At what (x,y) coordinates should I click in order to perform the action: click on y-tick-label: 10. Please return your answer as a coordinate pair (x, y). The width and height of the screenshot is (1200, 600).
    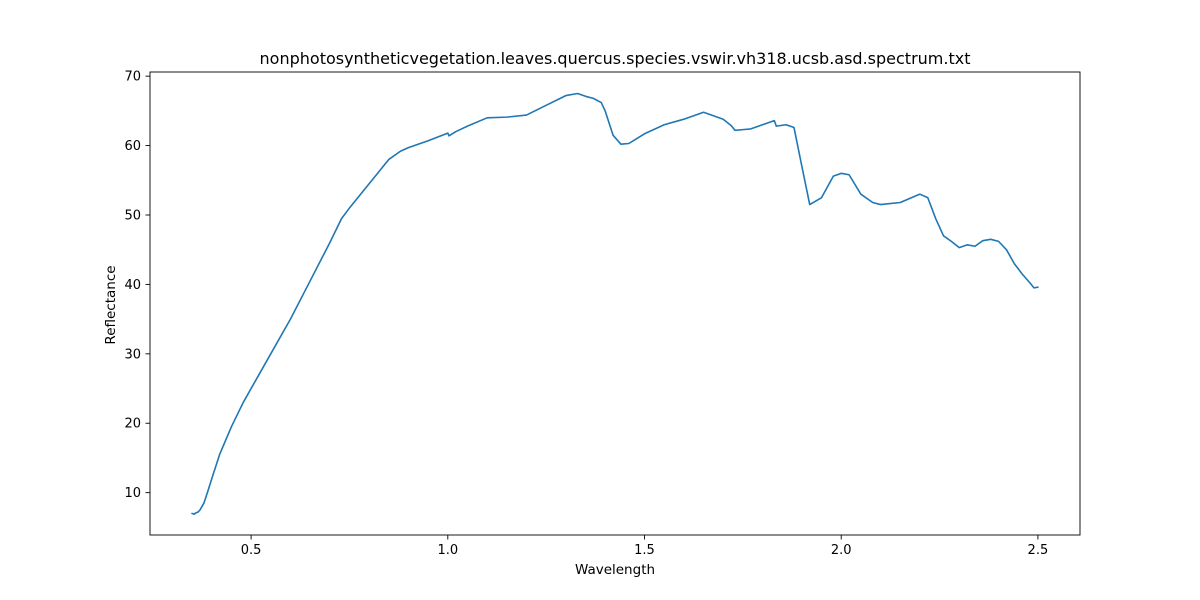
    Looking at the image, I should click on (132, 493).